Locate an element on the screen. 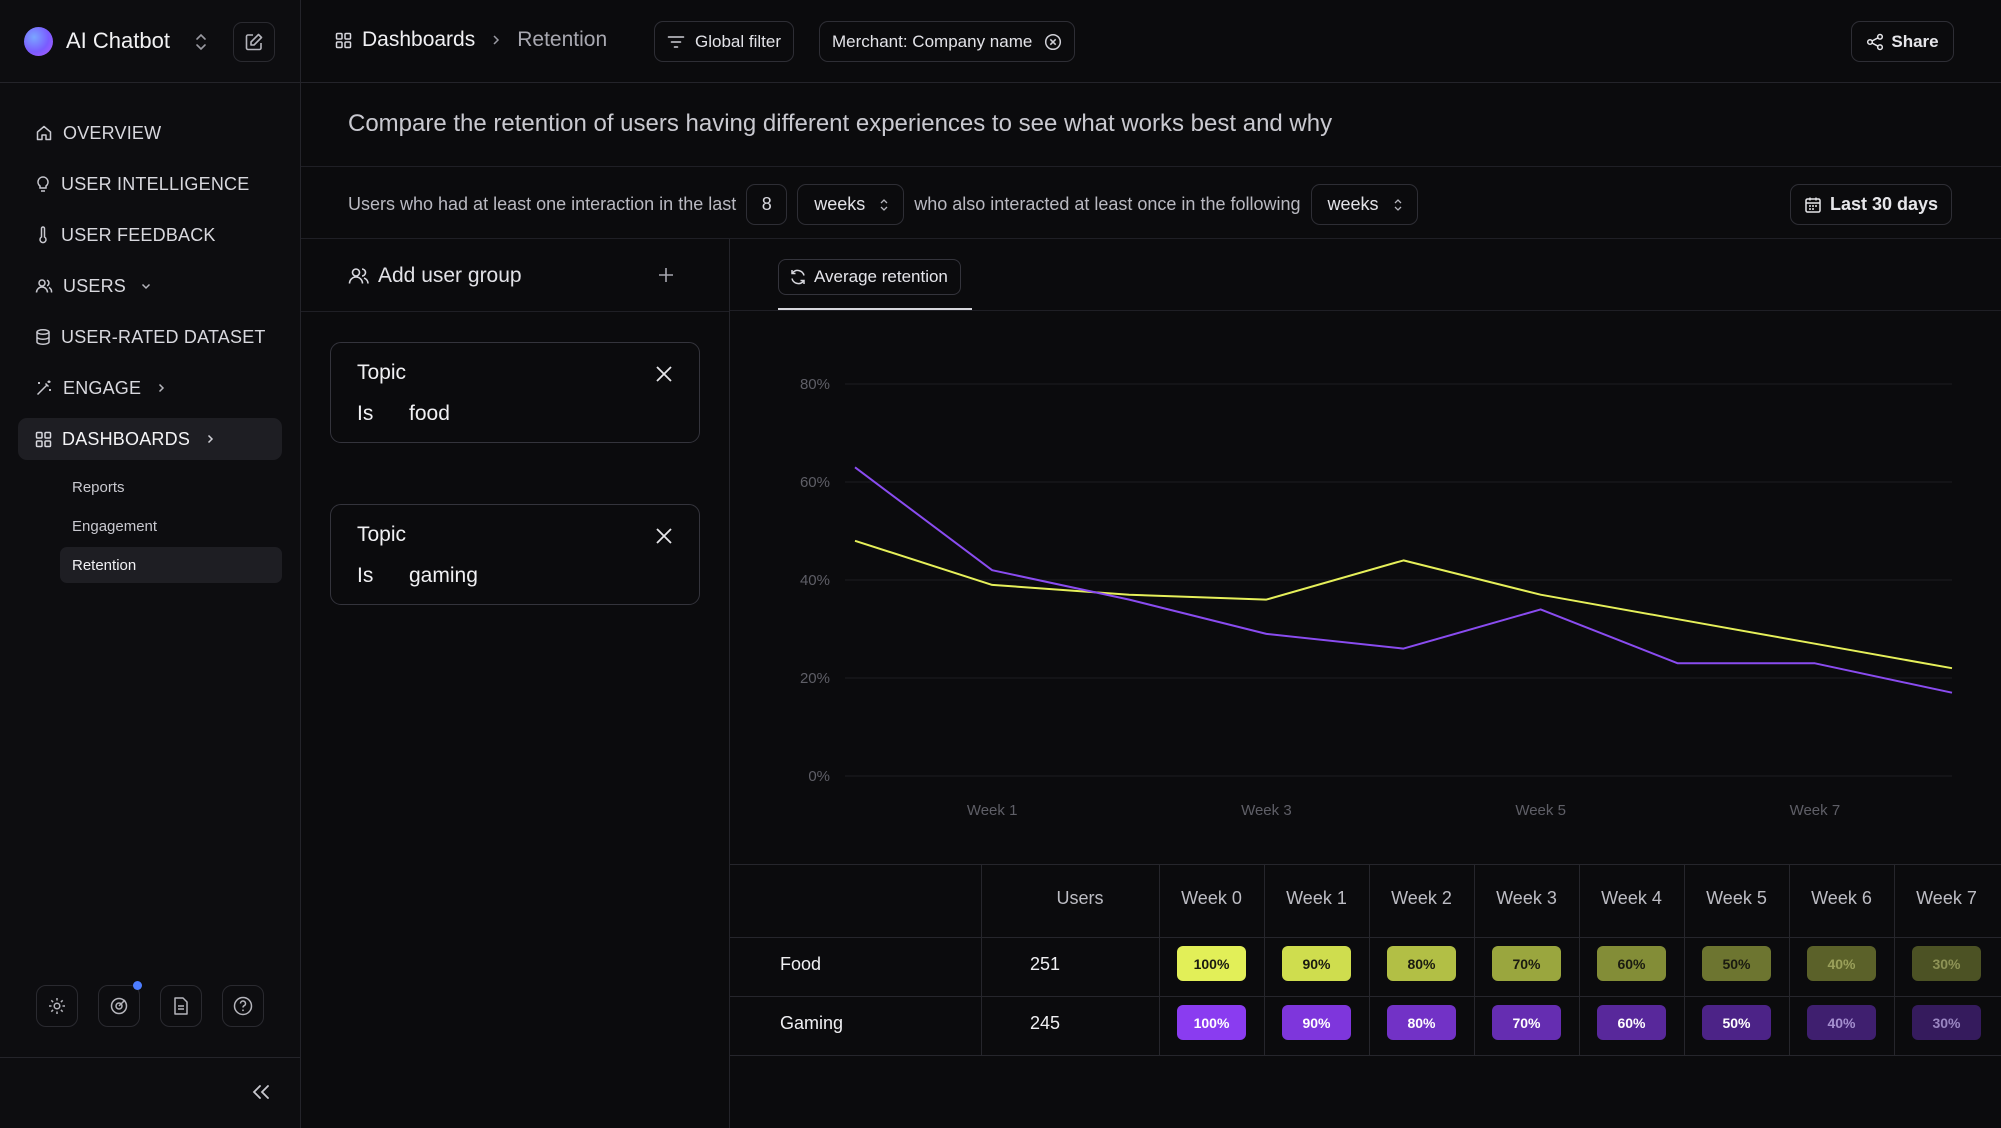 The width and height of the screenshot is (2001, 1128). following-unit-select: weeks is located at coordinates (1364, 204).